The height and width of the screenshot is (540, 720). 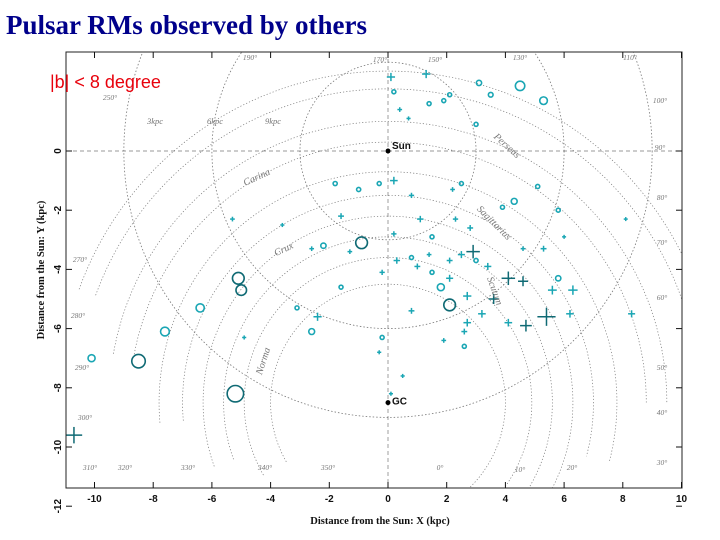 I want to click on x-tick-label: -4, so click(x=270, y=499).